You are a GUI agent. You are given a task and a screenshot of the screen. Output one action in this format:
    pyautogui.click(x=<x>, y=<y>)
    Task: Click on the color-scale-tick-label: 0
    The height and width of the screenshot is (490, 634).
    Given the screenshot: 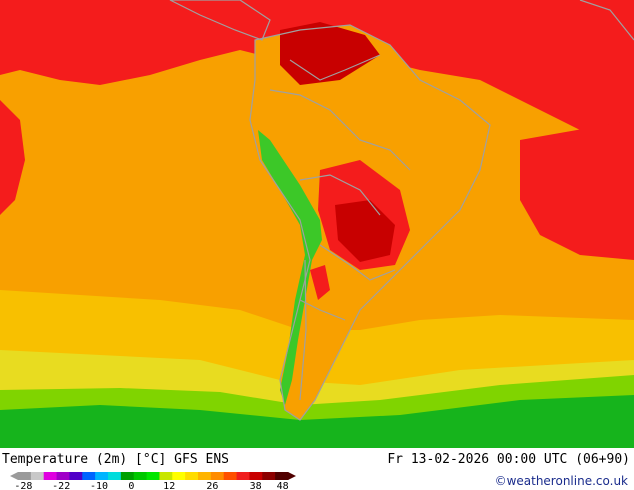 What is the action you would take?
    pyautogui.click(x=131, y=485)
    